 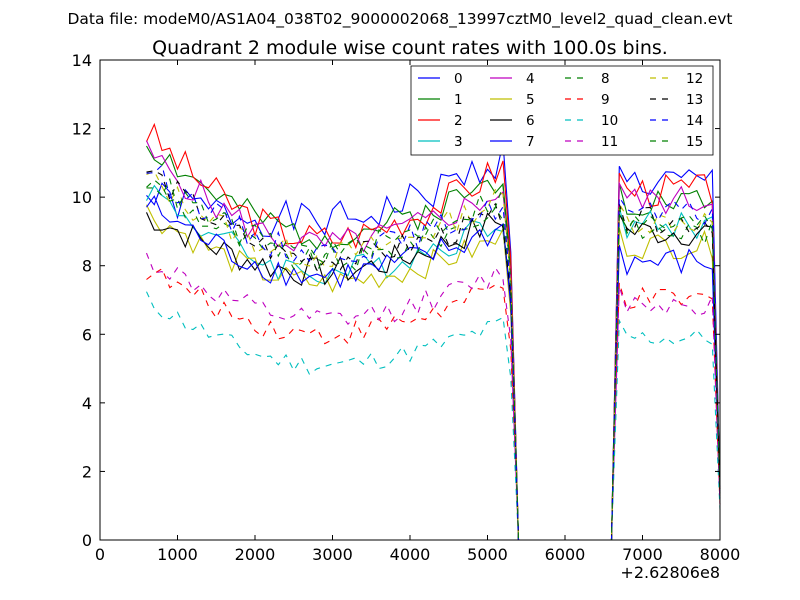 What do you see at coordinates (530, 100) in the screenshot?
I see `legend-label-5: 5` at bounding box center [530, 100].